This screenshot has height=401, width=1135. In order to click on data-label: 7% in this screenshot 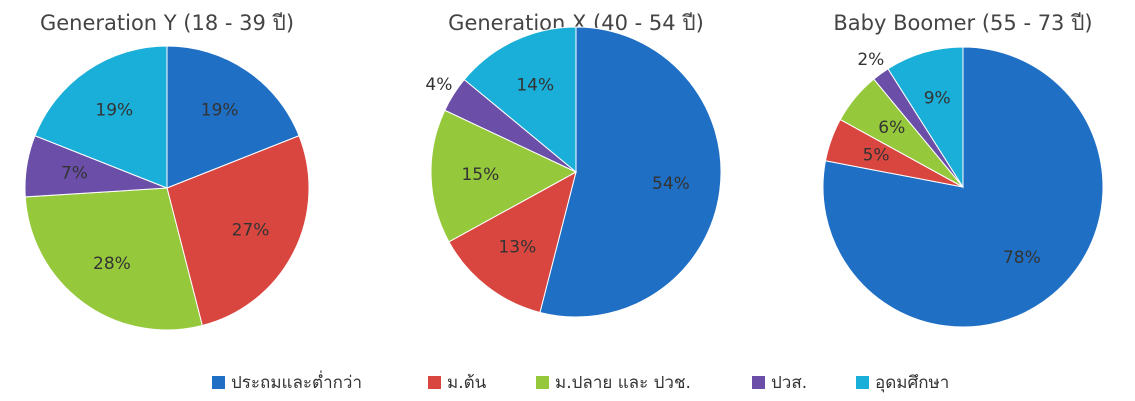, I will do `click(74, 173)`.